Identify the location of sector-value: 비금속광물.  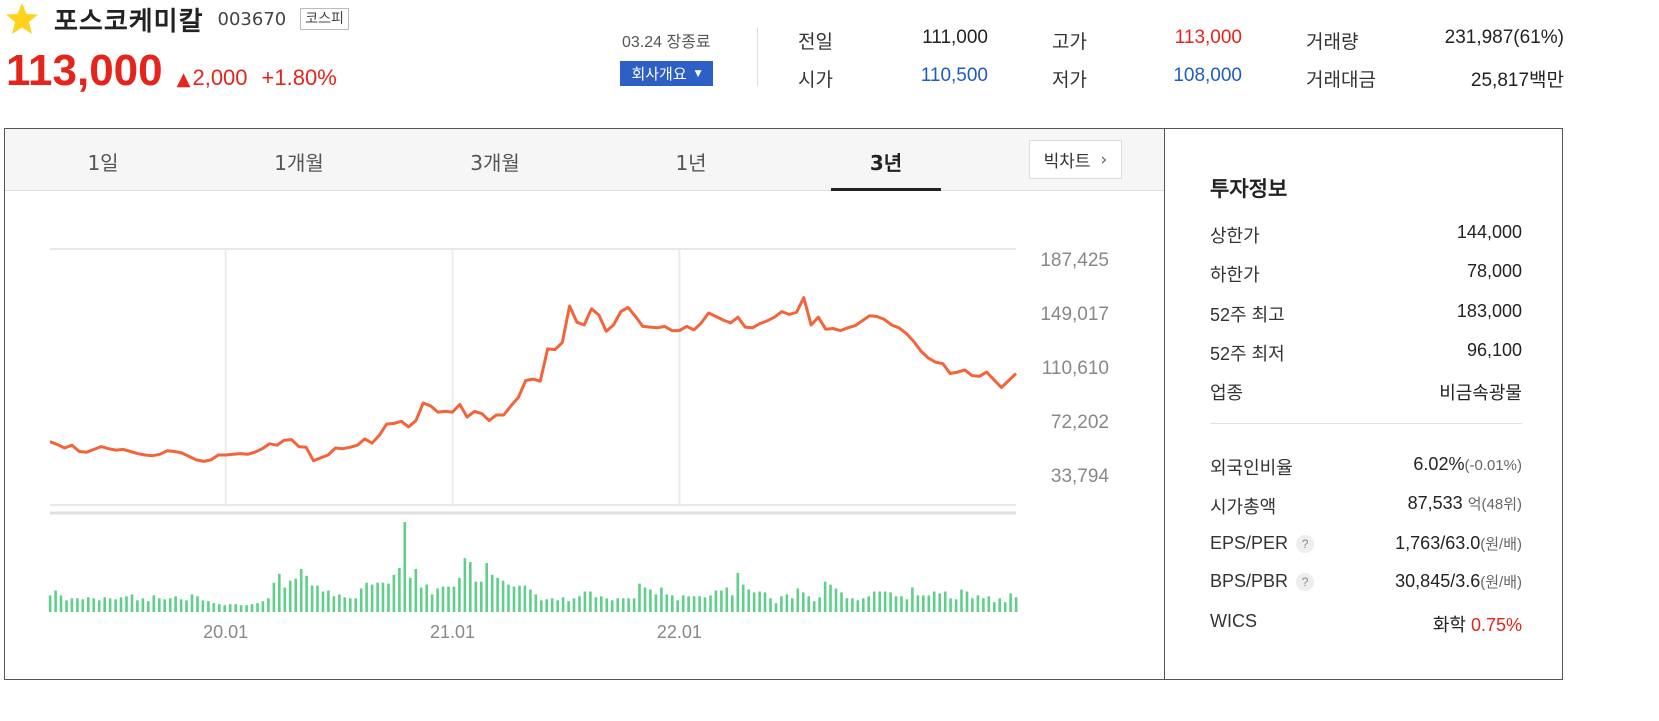
(1480, 393).